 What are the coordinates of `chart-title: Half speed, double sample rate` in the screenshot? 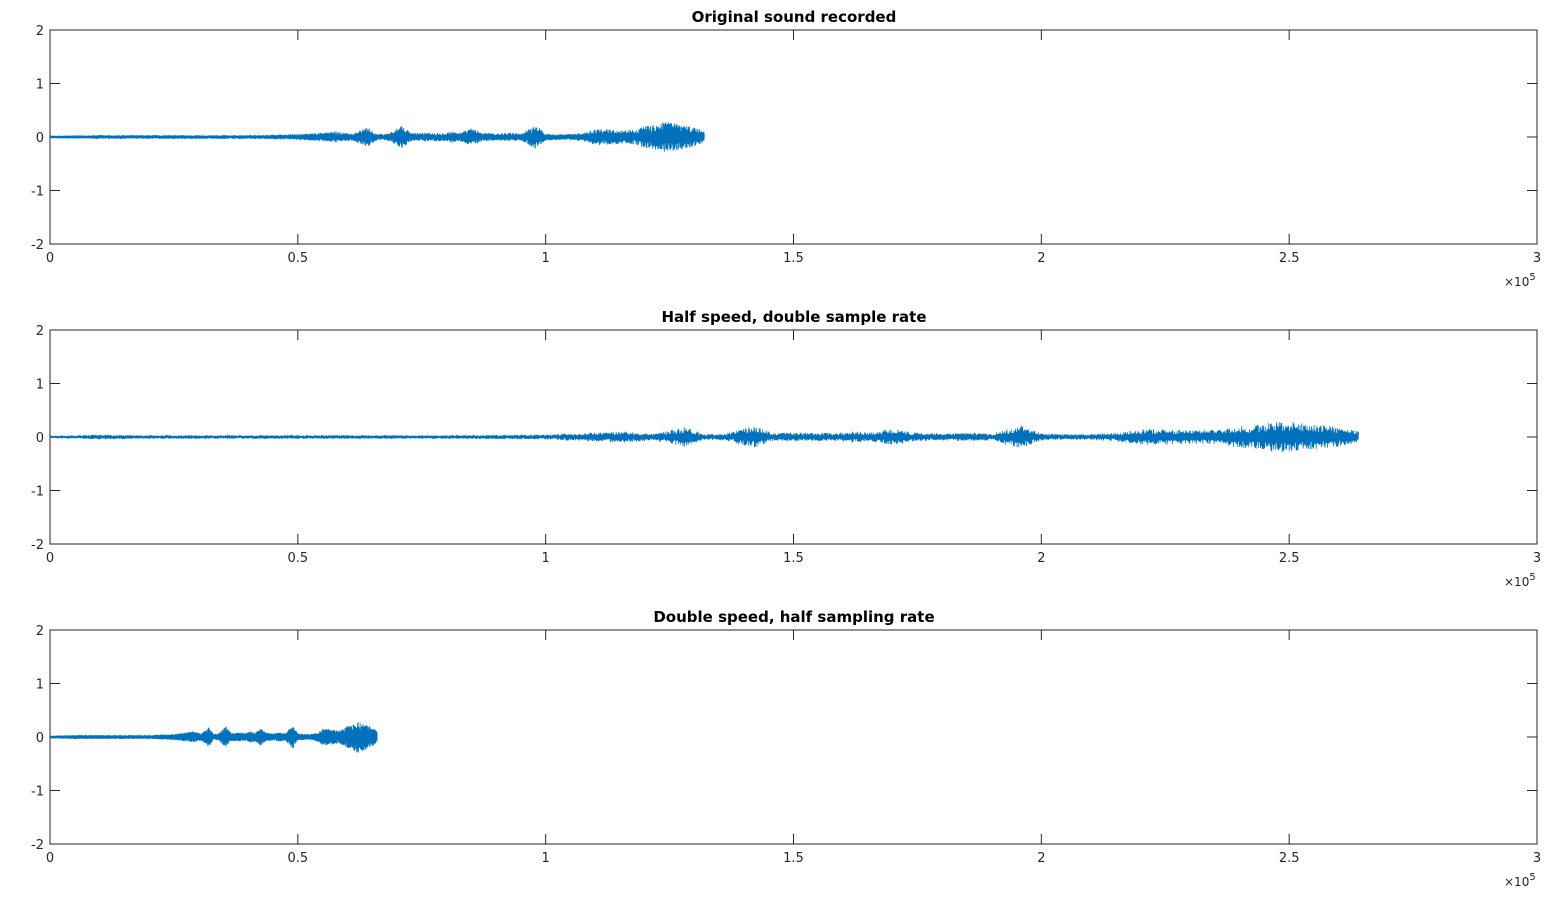 It's located at (793, 317).